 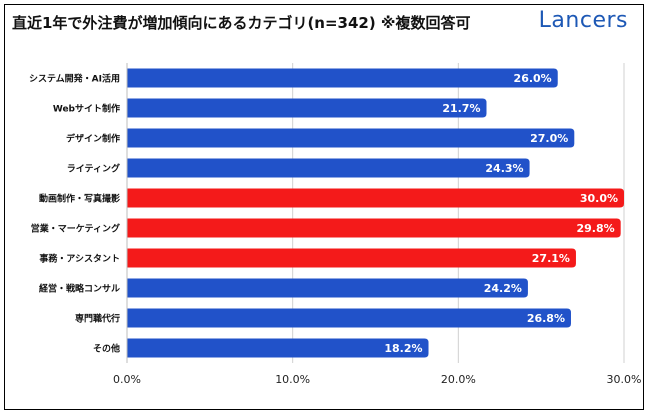 I want to click on category-label: Webサイト制作, so click(x=86, y=109).